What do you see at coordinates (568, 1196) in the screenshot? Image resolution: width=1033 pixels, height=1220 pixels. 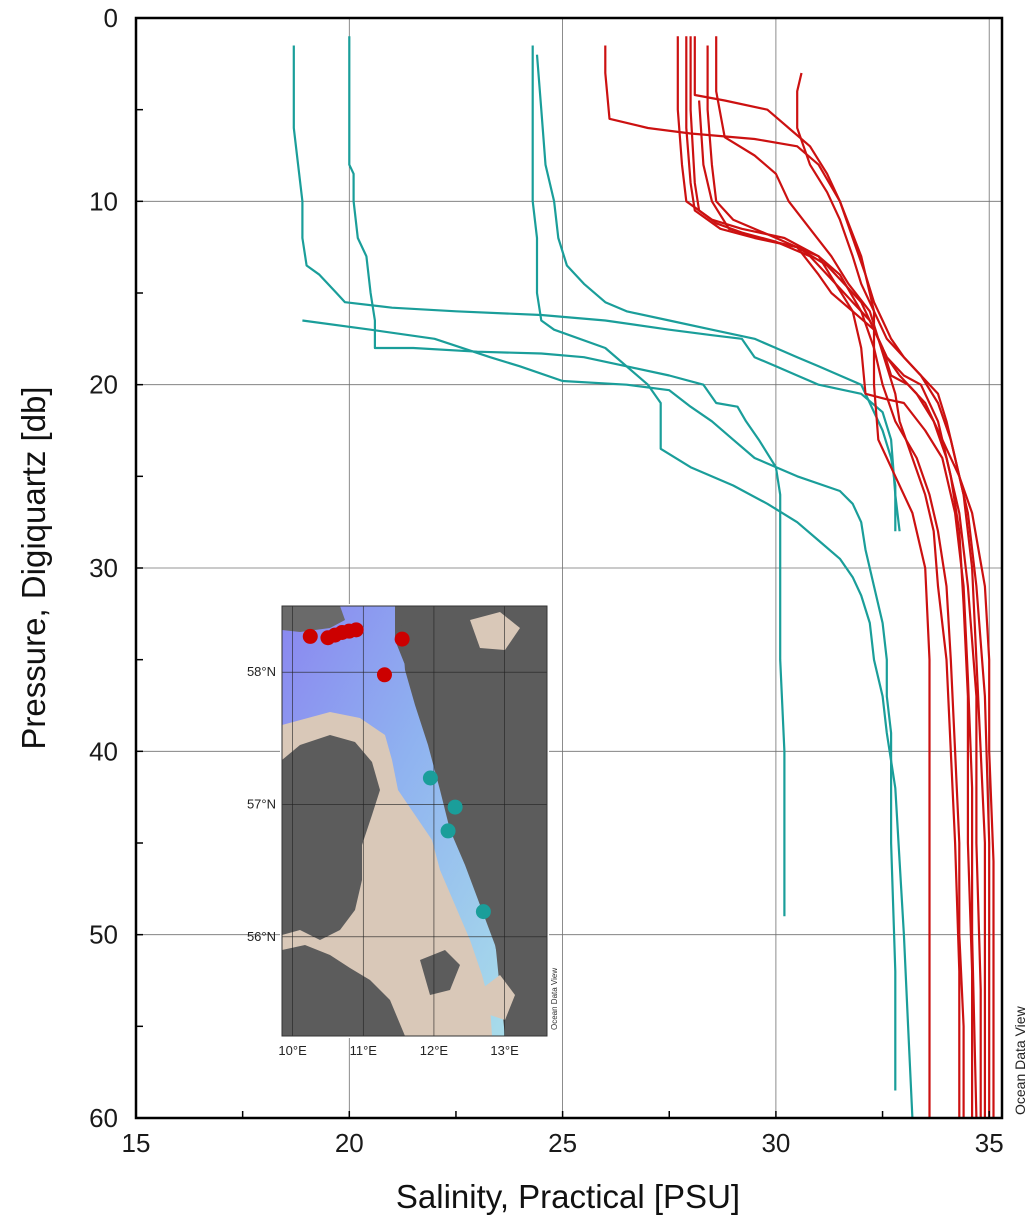 I see `x-axis-title: Salinity, Practical [PSU]` at bounding box center [568, 1196].